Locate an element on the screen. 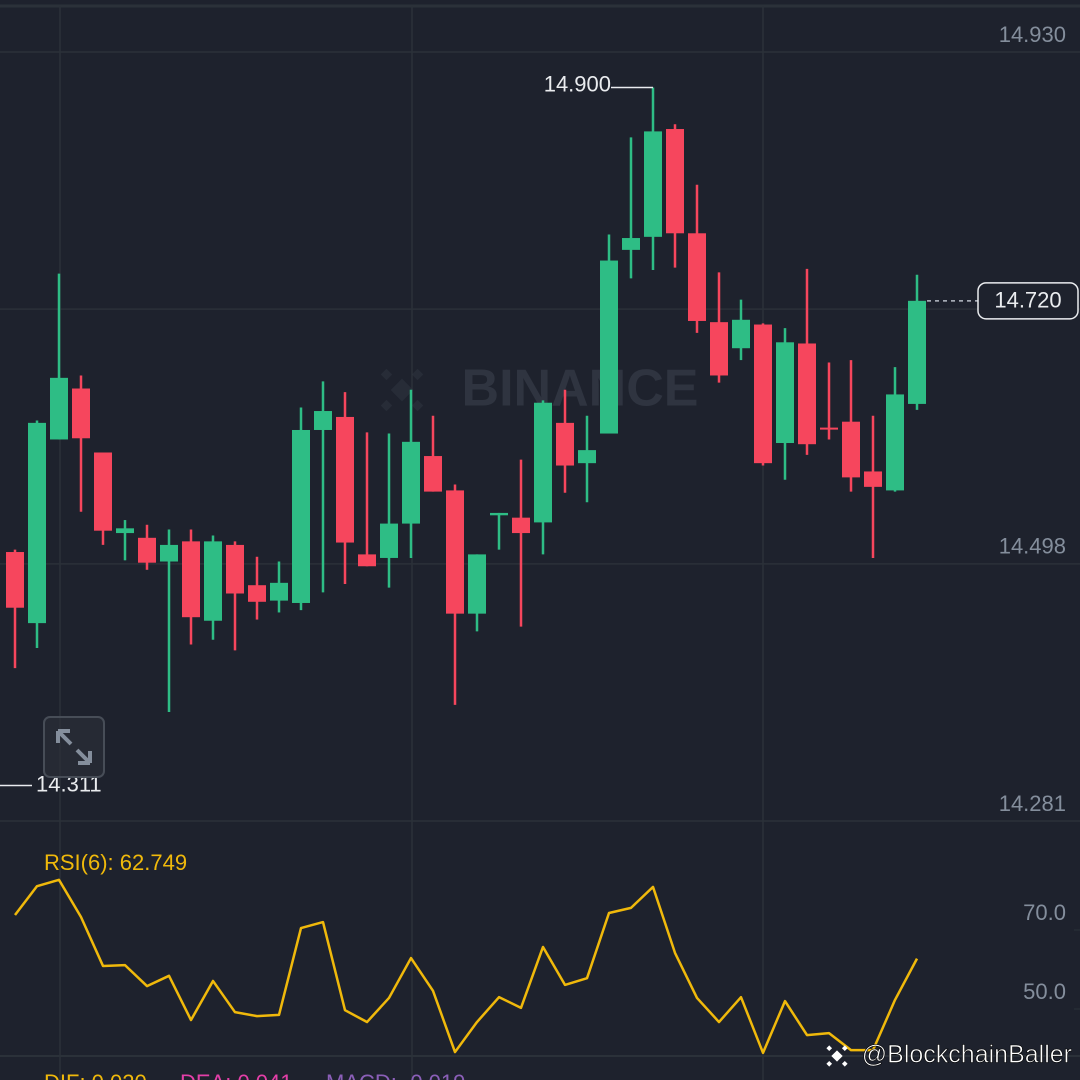 This screenshot has height=1080, width=1080. y-tick-label: 14.930 is located at coordinates (1032, 34).